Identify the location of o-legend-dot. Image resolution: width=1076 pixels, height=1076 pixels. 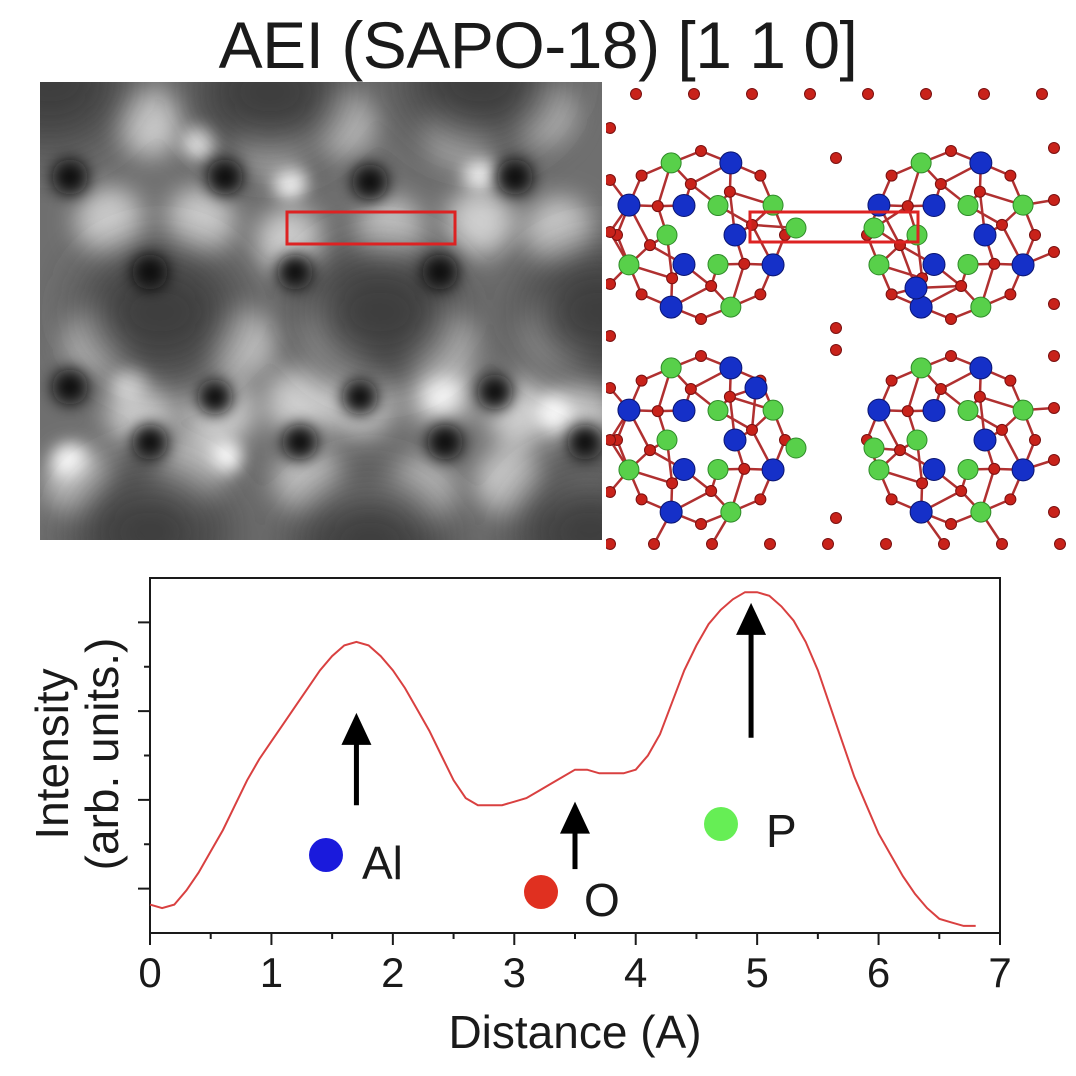
(541, 892).